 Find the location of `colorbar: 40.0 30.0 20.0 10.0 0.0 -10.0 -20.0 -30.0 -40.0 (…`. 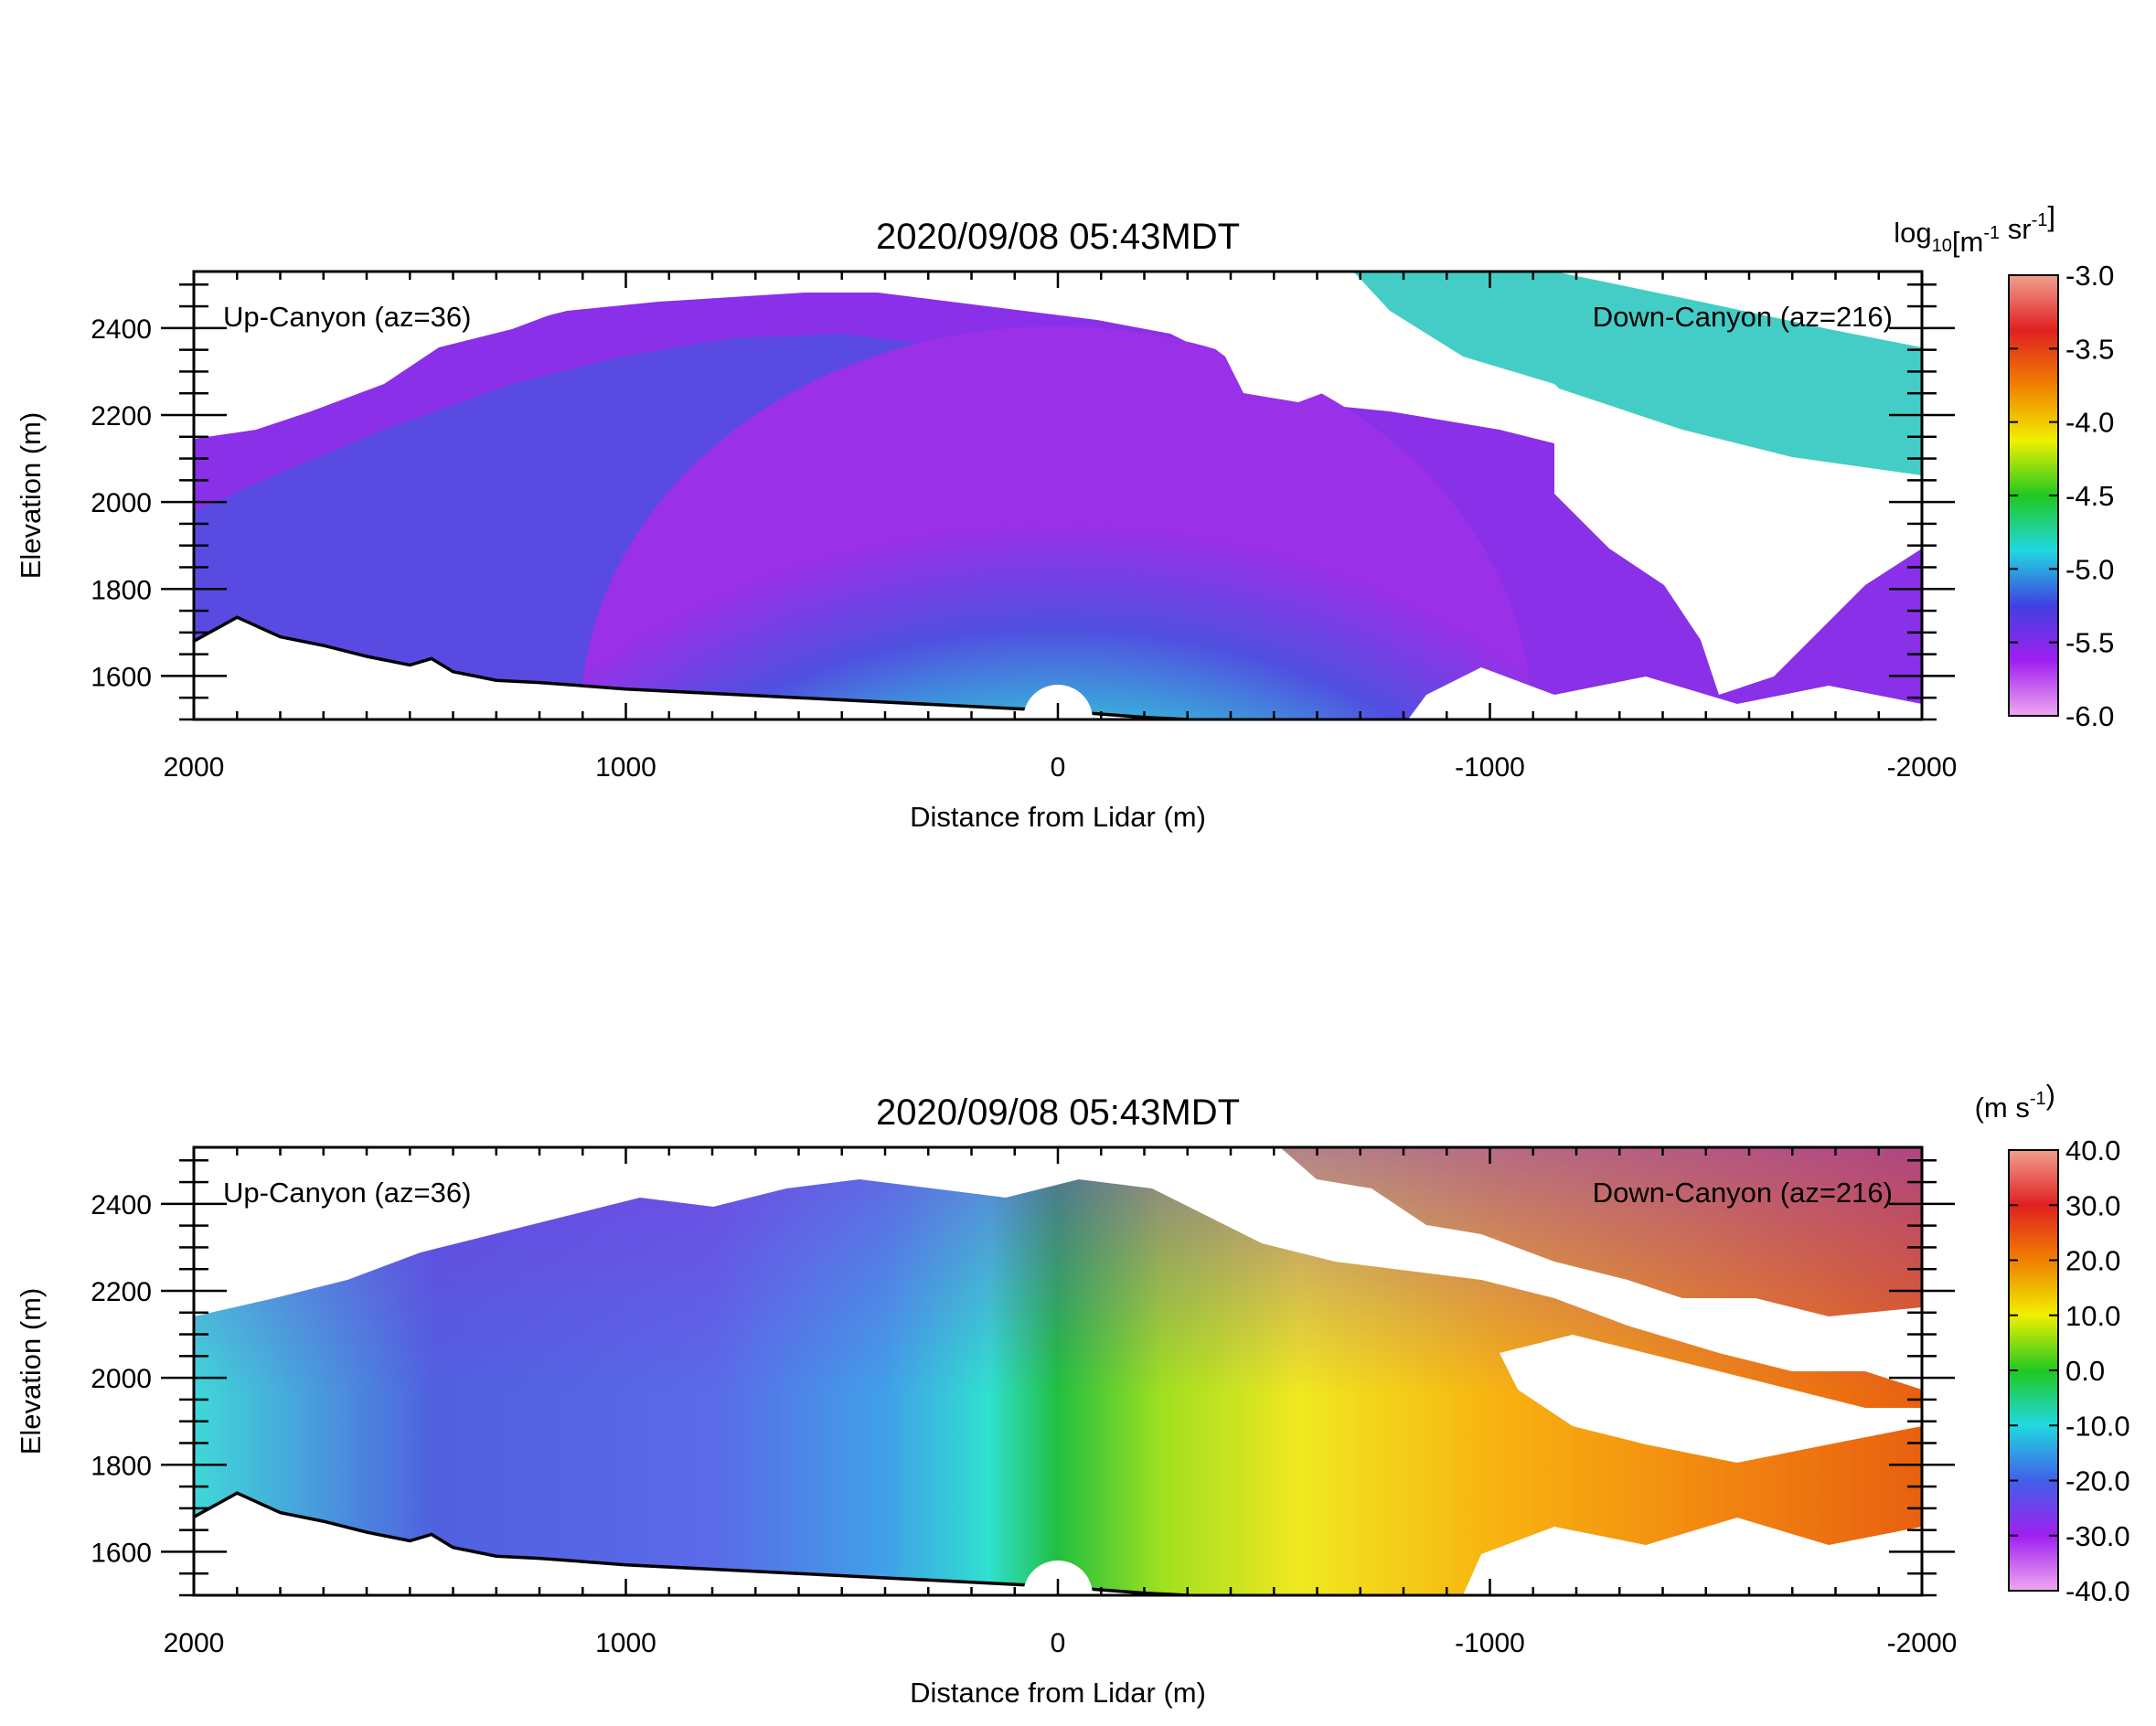

colorbar: 40.0 30.0 20.0 10.0 0.0 -10.0 -20.0 -30.0 -40.0 (… is located at coordinates (2052, 1343).